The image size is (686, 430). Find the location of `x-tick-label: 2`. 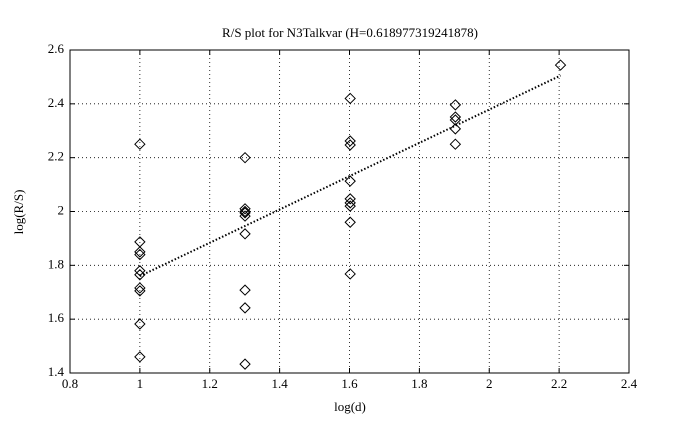

x-tick-label: 2 is located at coordinates (489, 383).